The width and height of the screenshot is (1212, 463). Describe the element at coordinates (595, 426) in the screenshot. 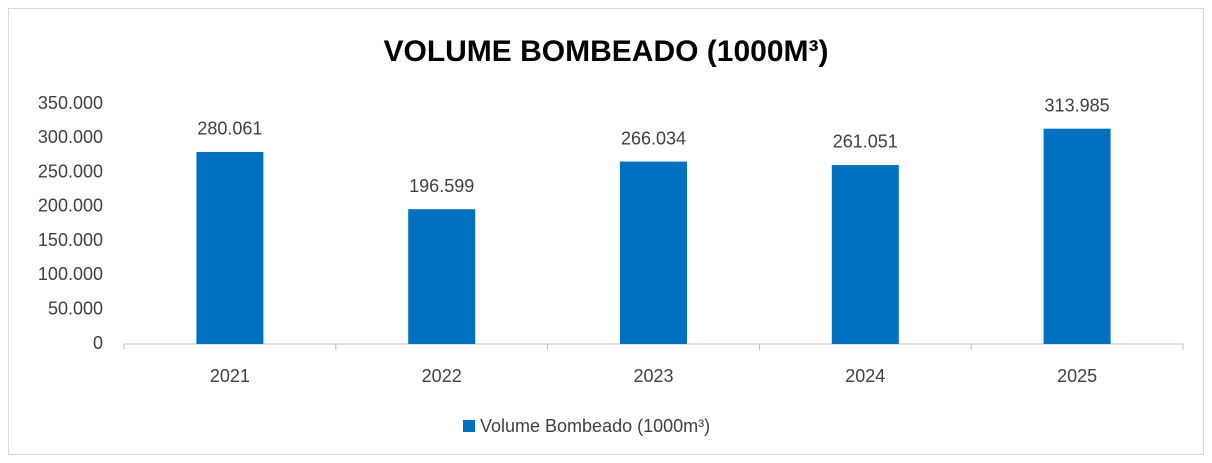

I see `legend-label: Volume Bombeado (1000m³)` at that location.